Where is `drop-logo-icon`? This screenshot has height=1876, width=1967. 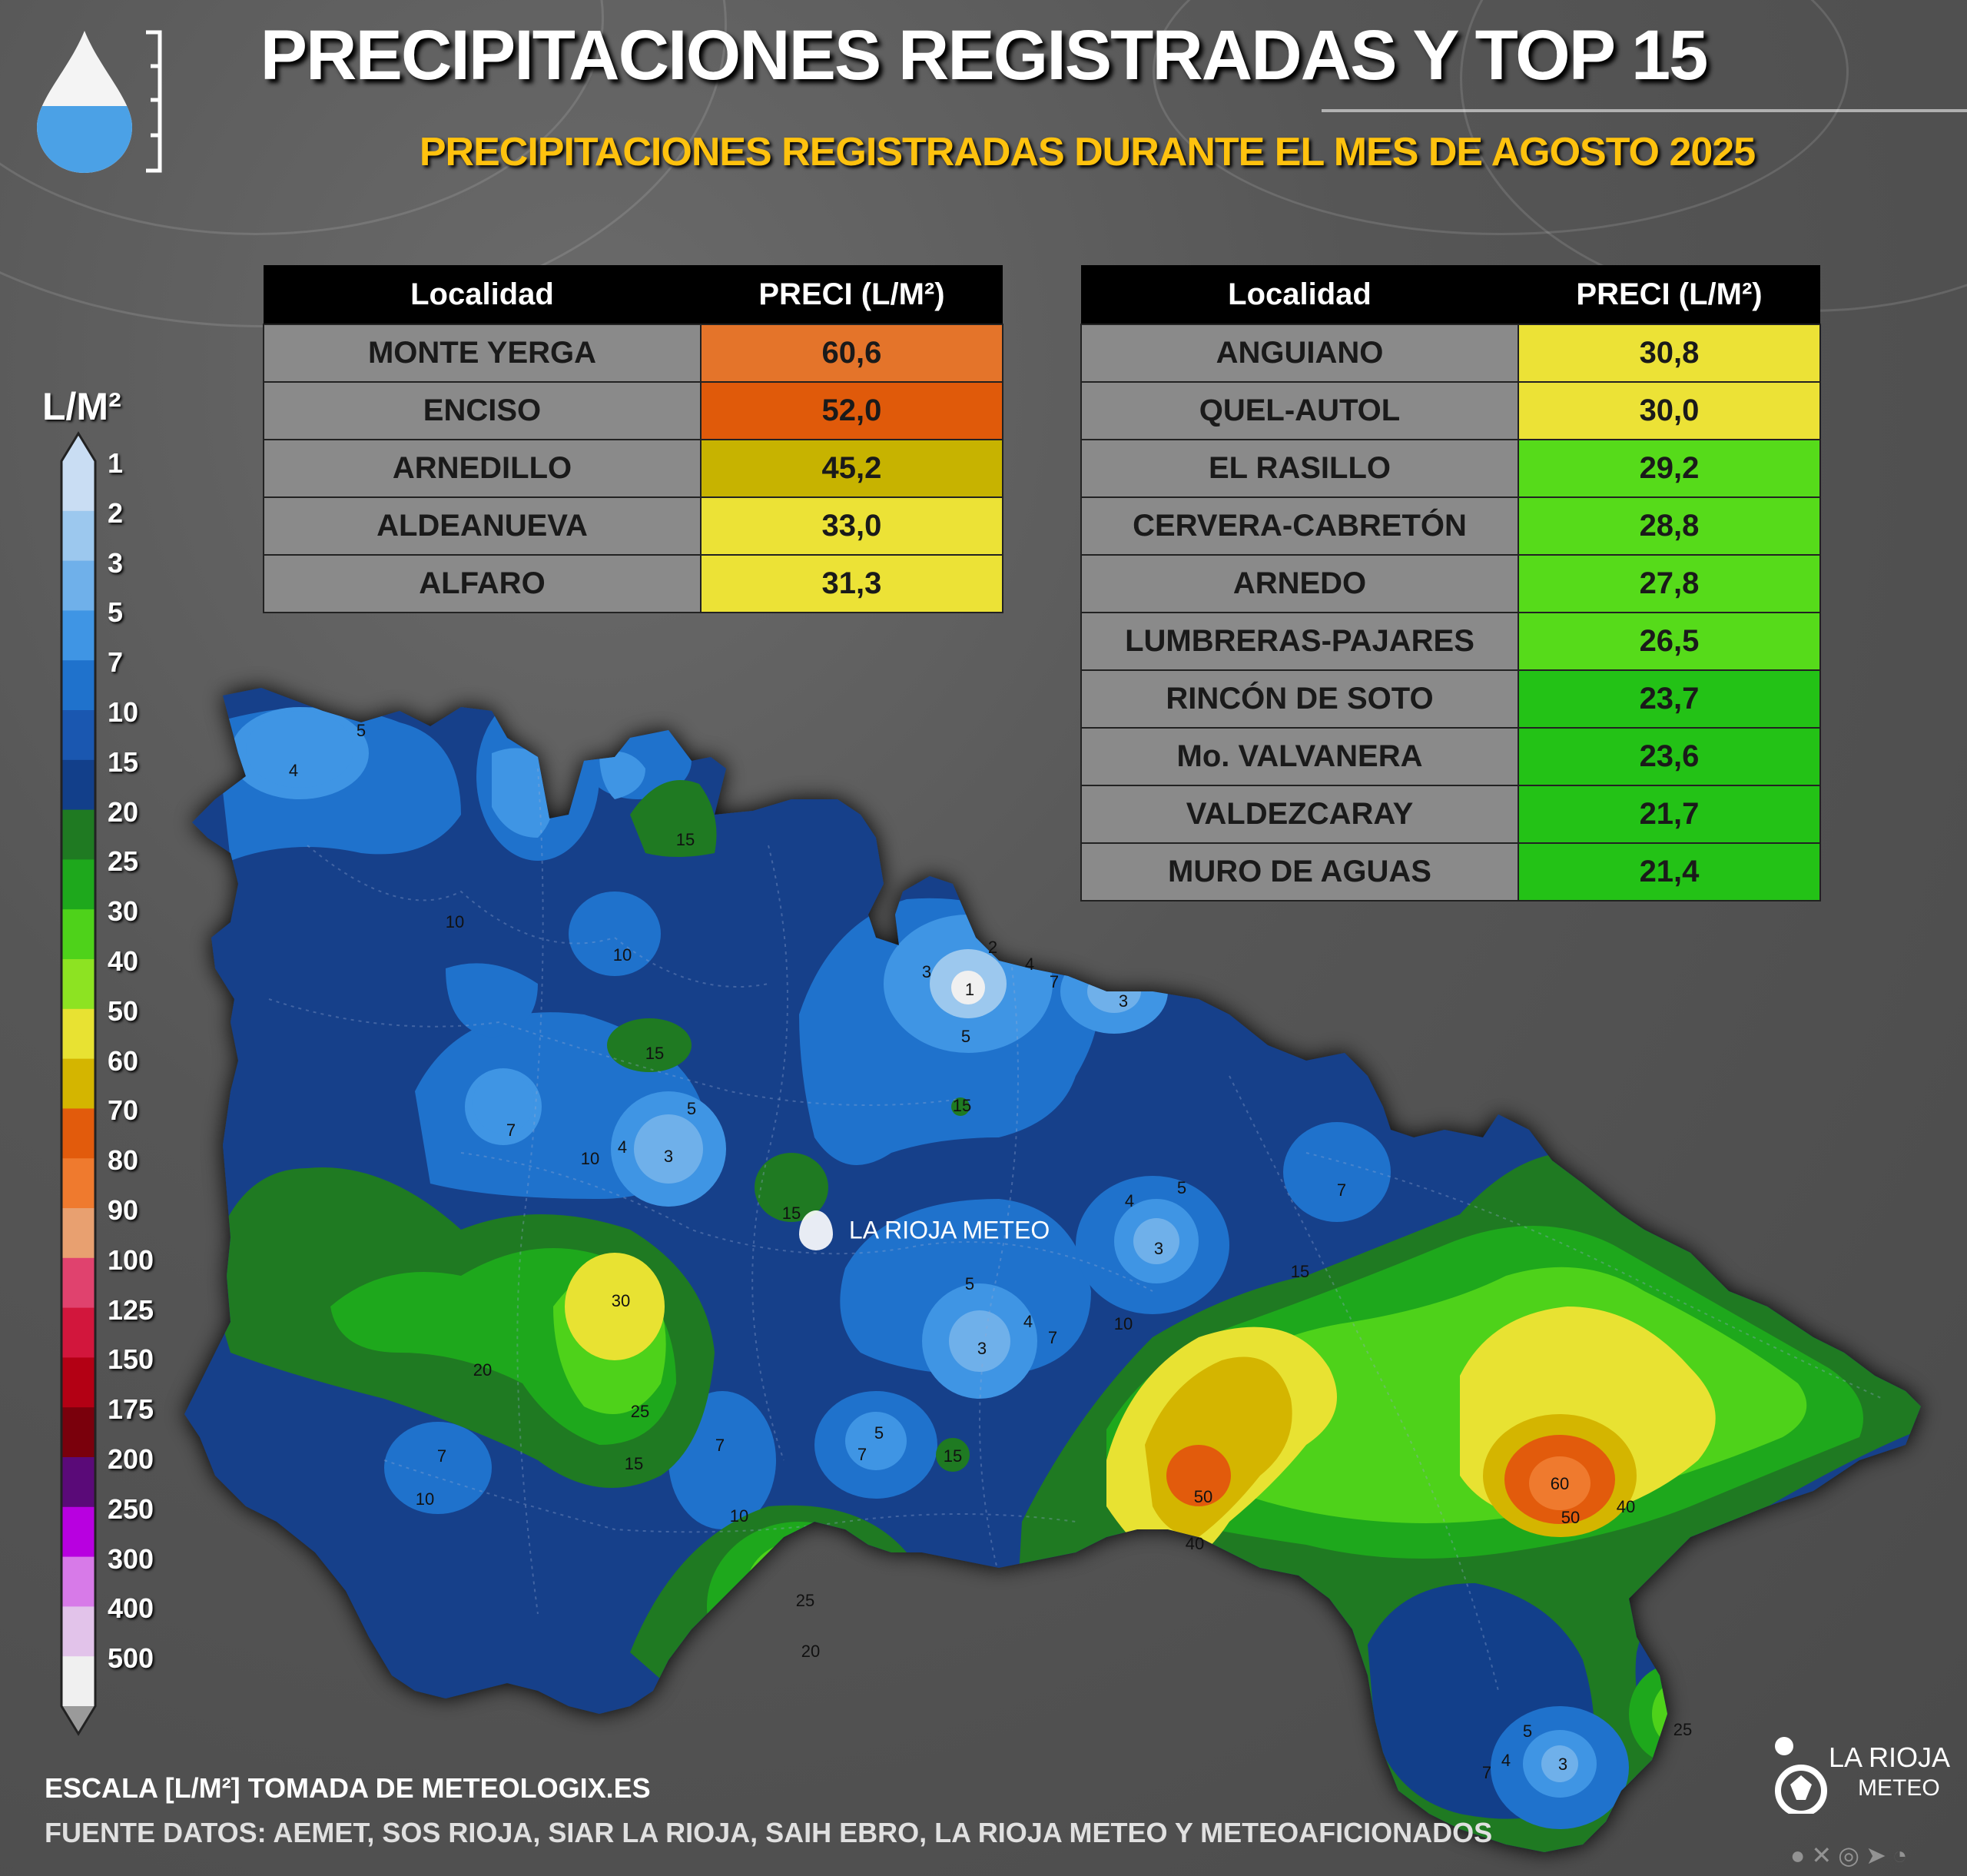 drop-logo-icon is located at coordinates (1801, 1775).